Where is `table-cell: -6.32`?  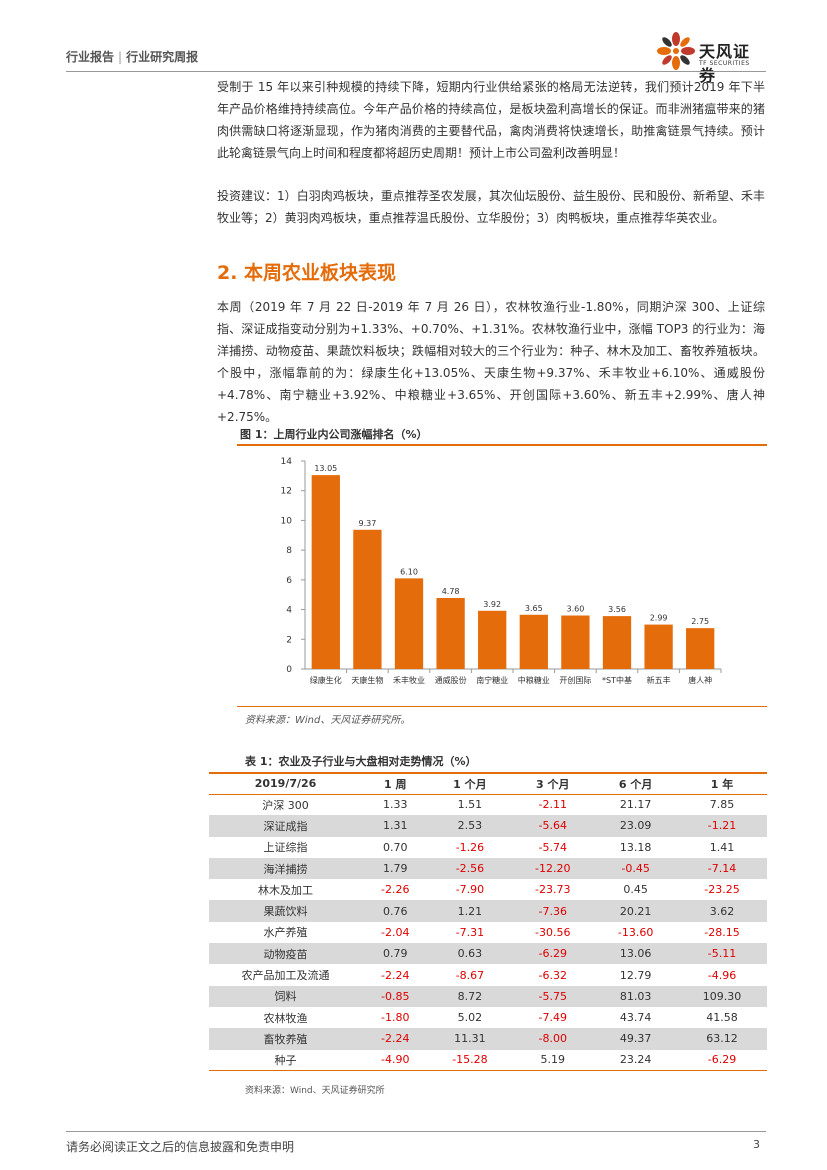 table-cell: -6.32 is located at coordinates (552, 975).